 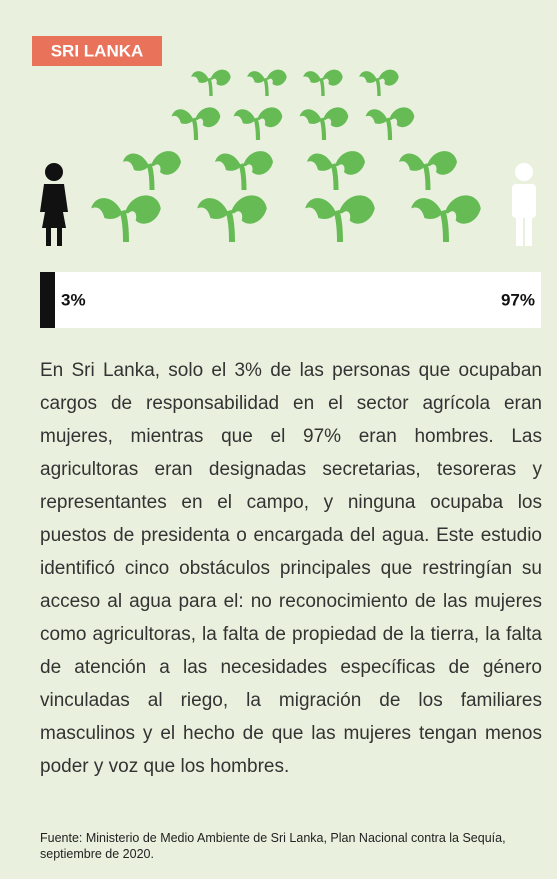 I want to click on sprouts, so click(x=286, y=154).